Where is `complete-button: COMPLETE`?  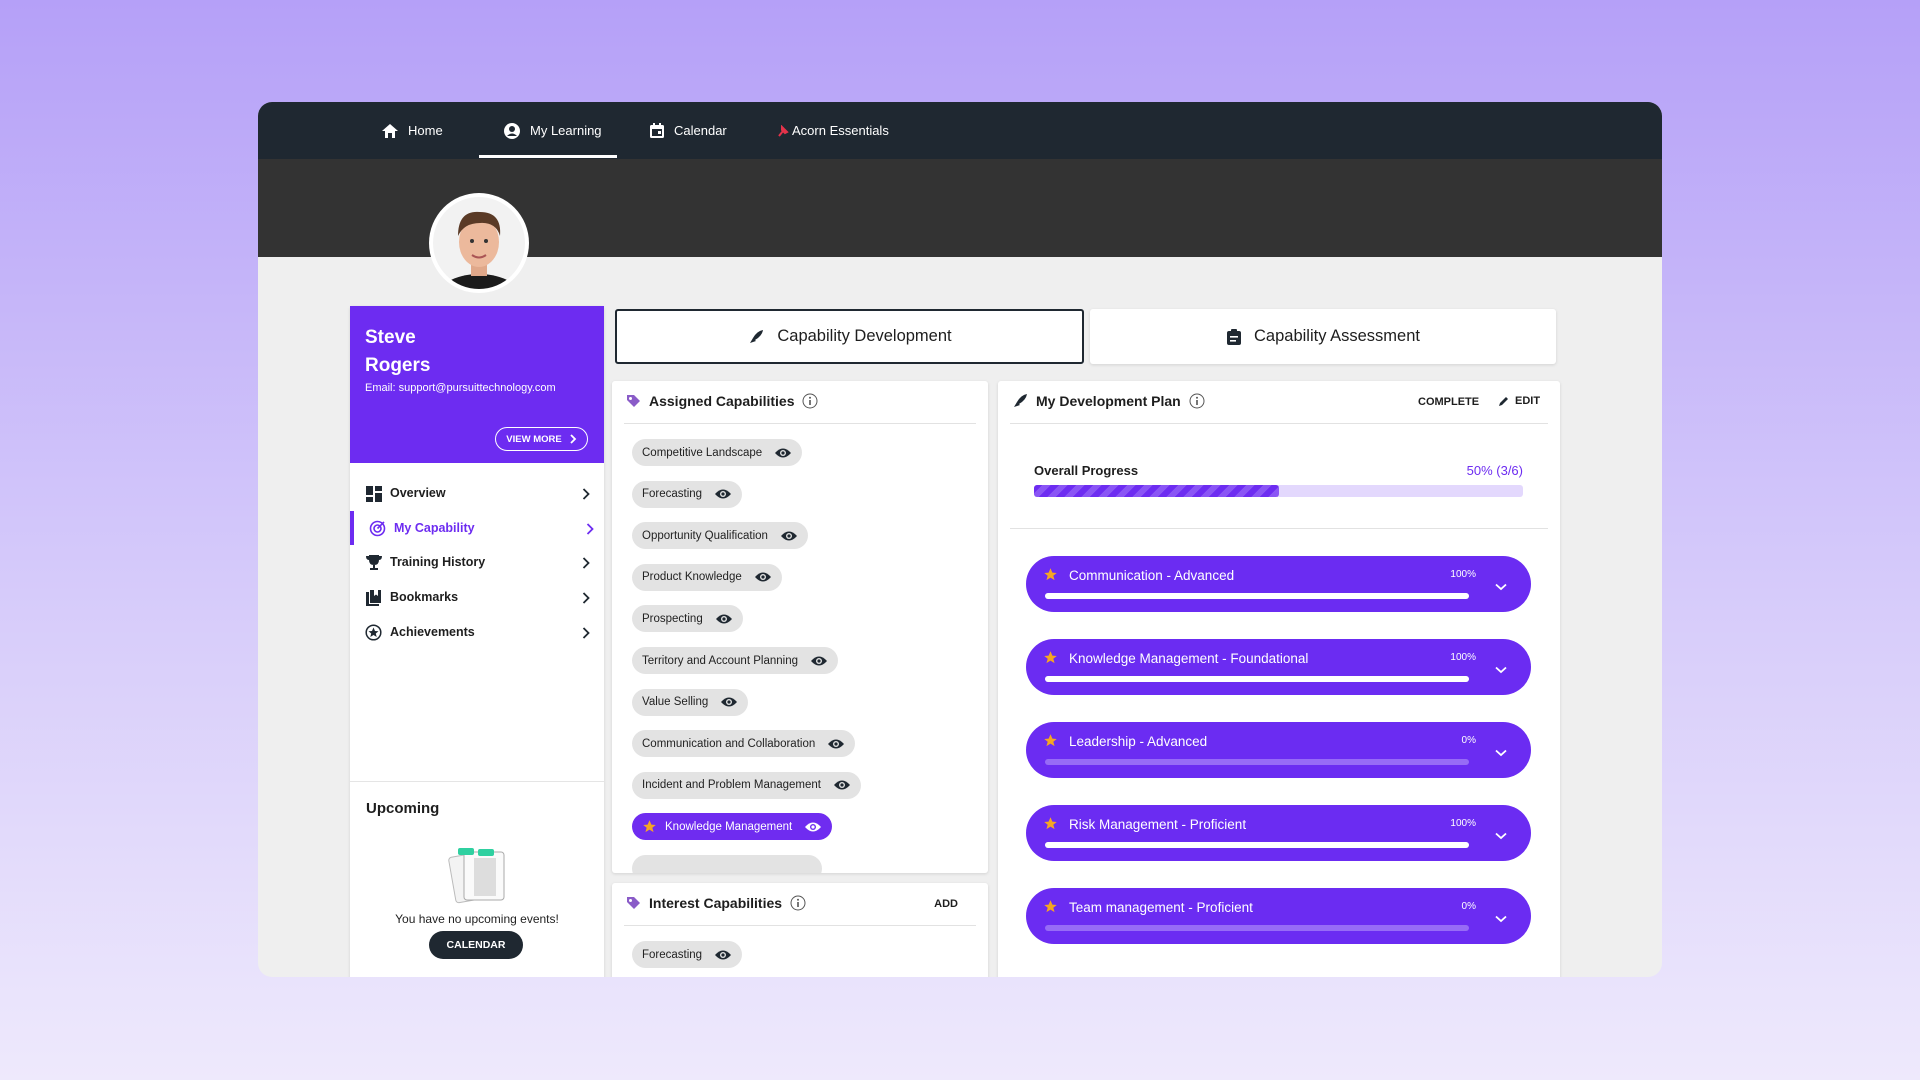
complete-button: COMPLETE is located at coordinates (1449, 402).